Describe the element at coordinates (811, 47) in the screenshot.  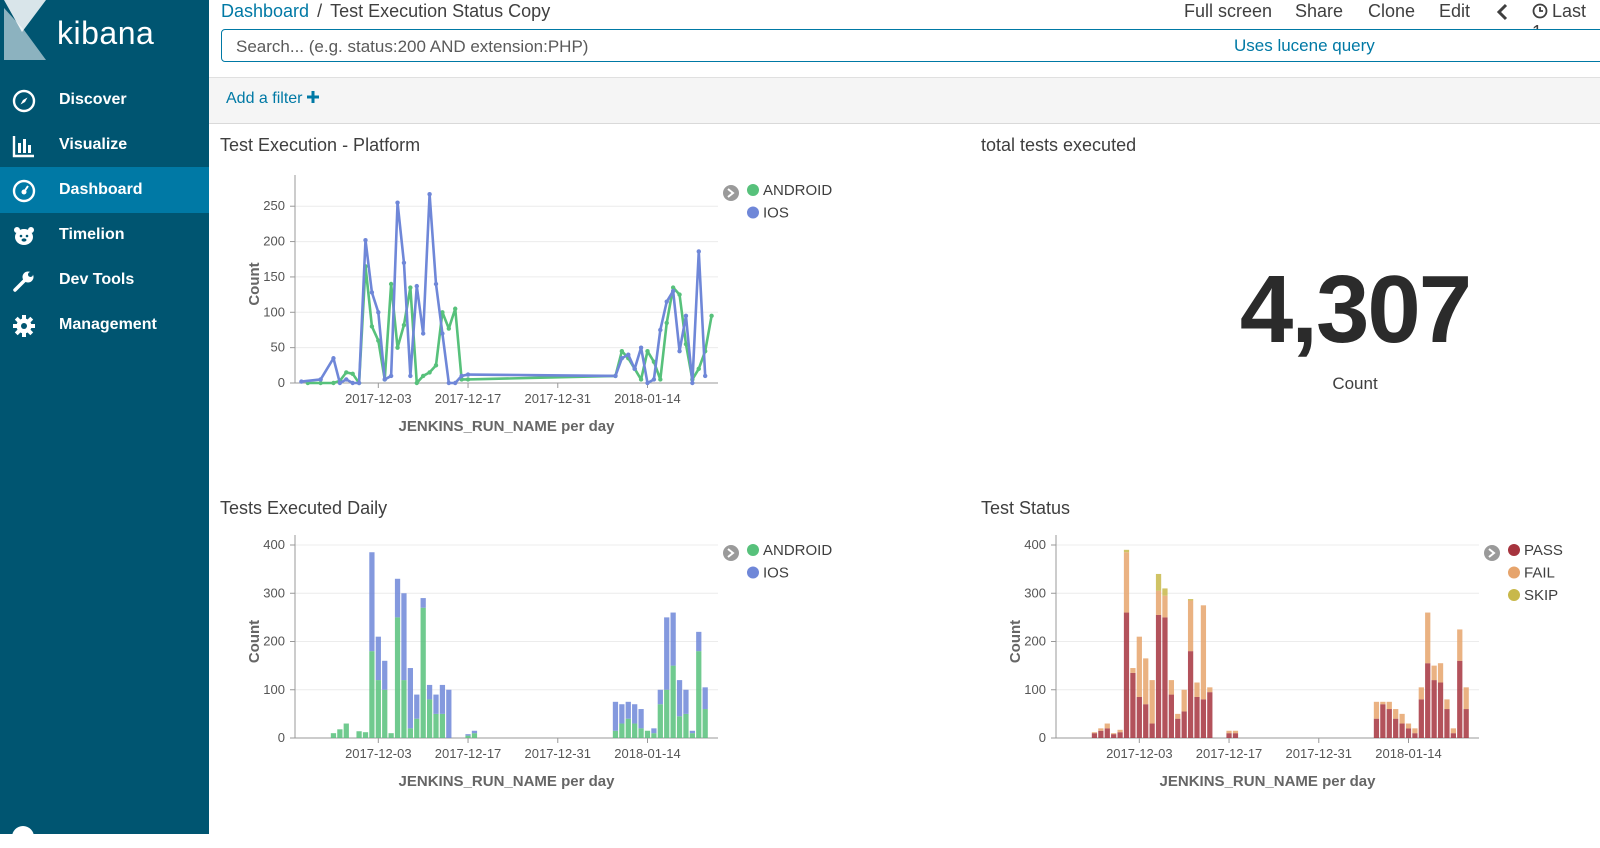
I see `search-input` at that location.